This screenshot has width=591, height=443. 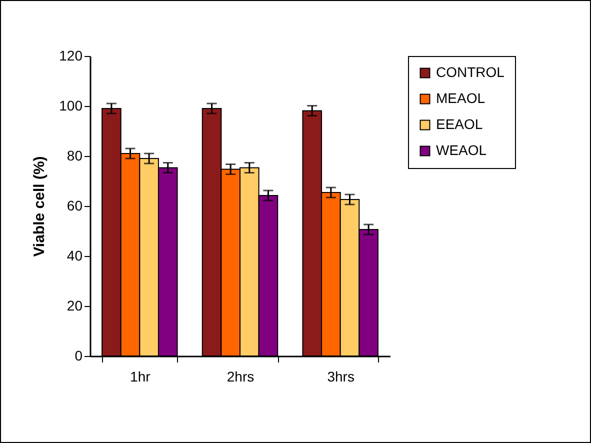 I want to click on y-tick-label: 80, so click(x=74, y=156).